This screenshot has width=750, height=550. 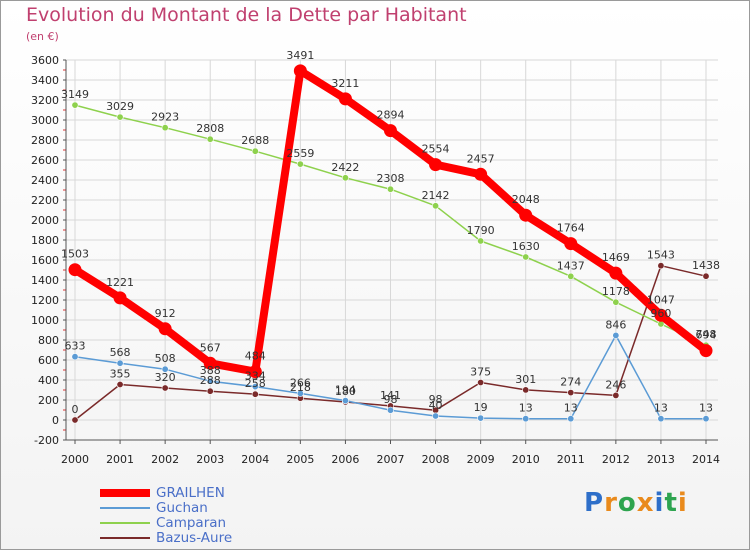 What do you see at coordinates (616, 291) in the screenshot?
I see `data-label: 1178` at bounding box center [616, 291].